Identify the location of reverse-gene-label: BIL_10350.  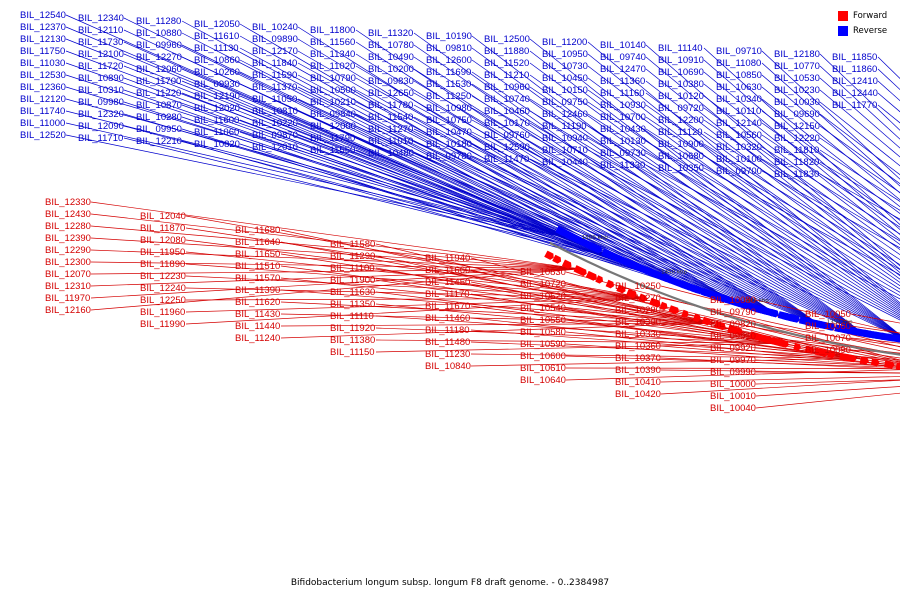
(681, 168).